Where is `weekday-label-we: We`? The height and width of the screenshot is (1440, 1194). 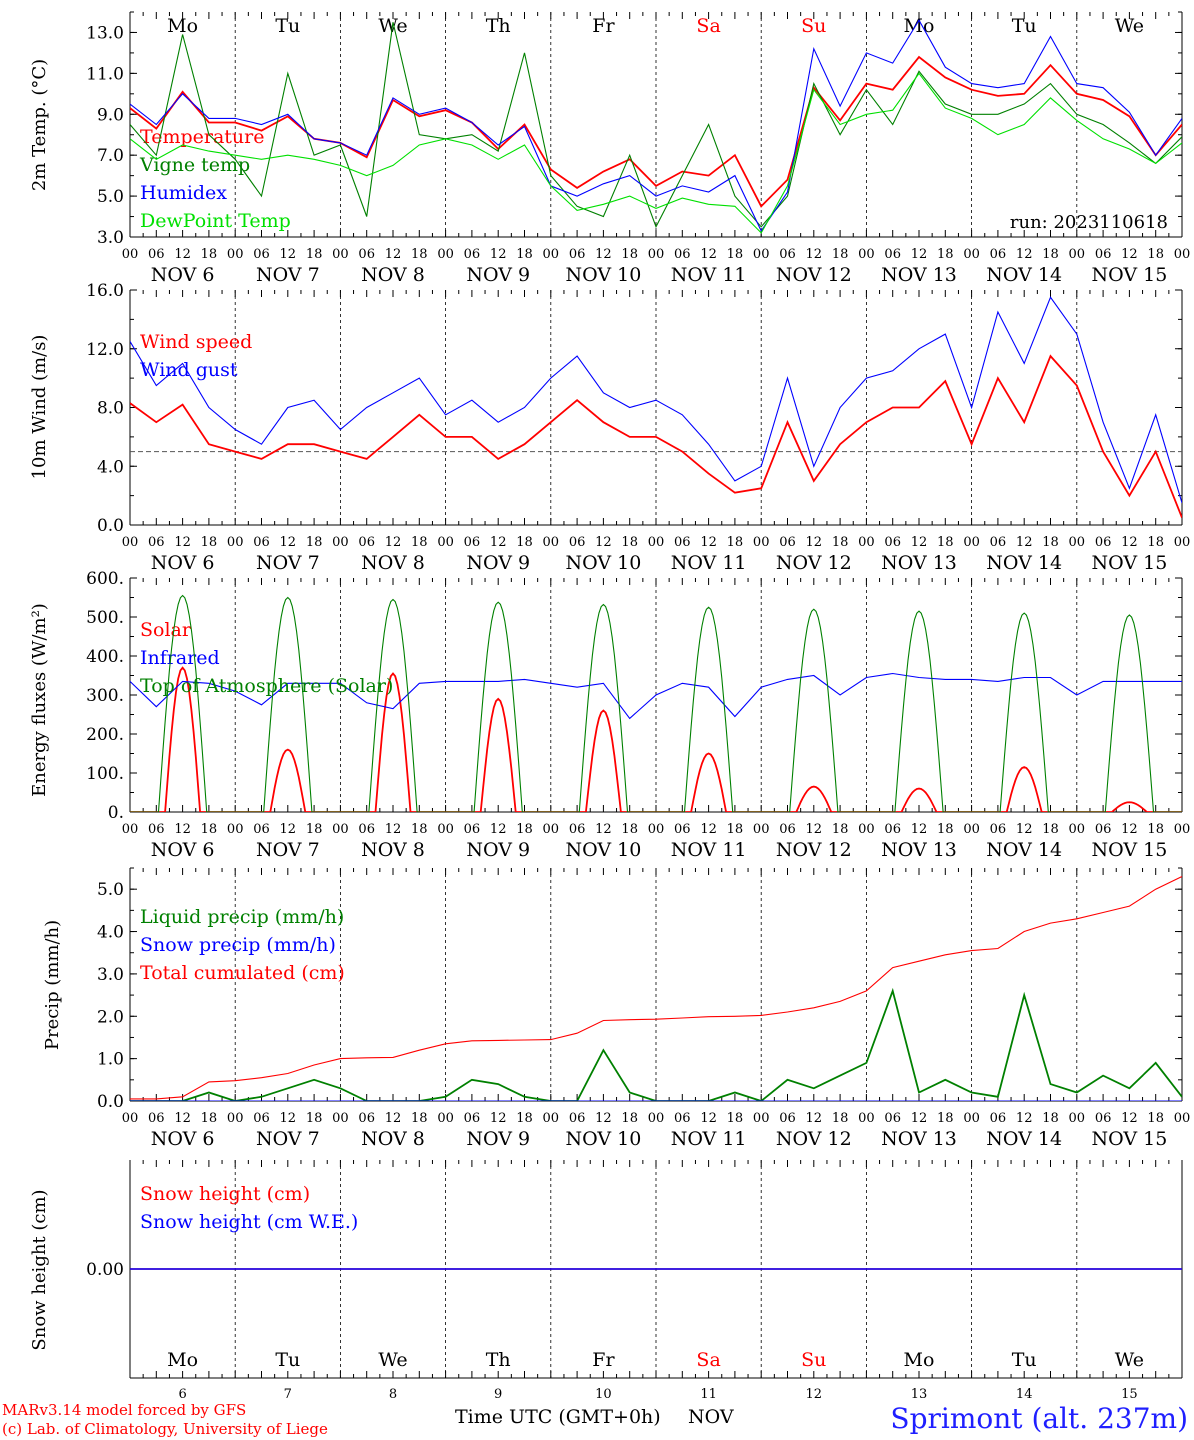
weekday-label-we: We is located at coordinates (392, 1360).